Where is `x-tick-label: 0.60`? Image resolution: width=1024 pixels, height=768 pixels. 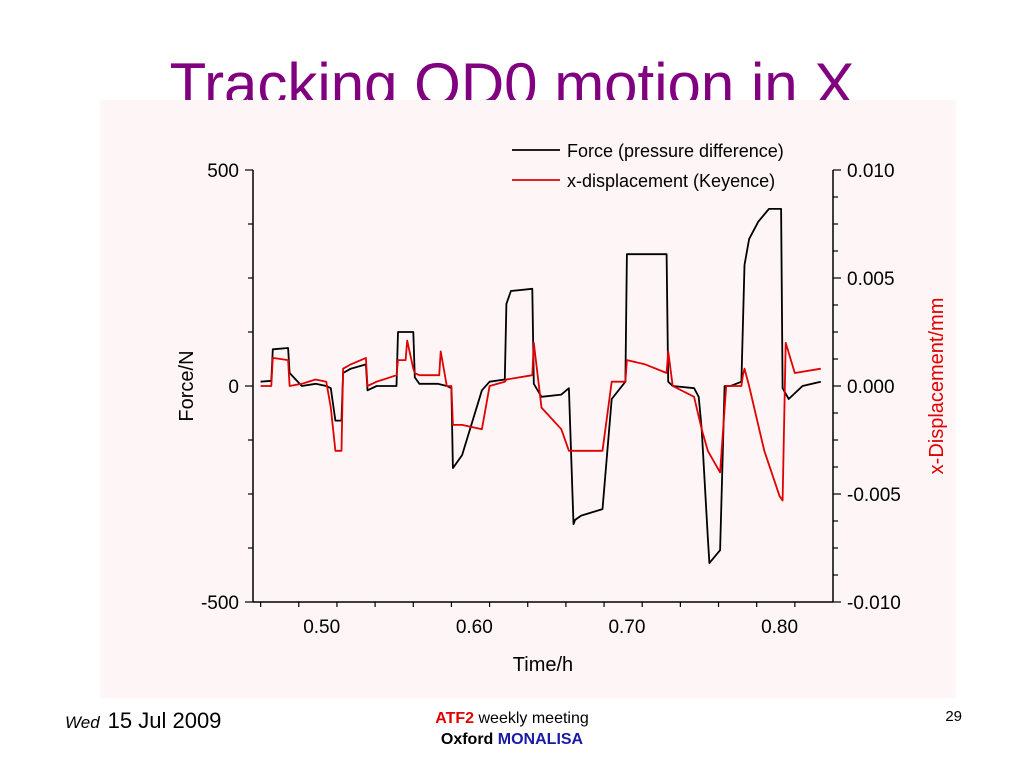 x-tick-label: 0.60 is located at coordinates (474, 627).